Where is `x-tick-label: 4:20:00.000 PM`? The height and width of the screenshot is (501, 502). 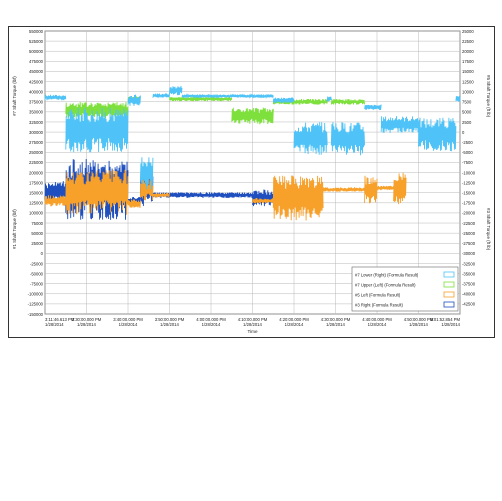 x-tick-label: 4:20:00.000 PM is located at coordinates (294, 319).